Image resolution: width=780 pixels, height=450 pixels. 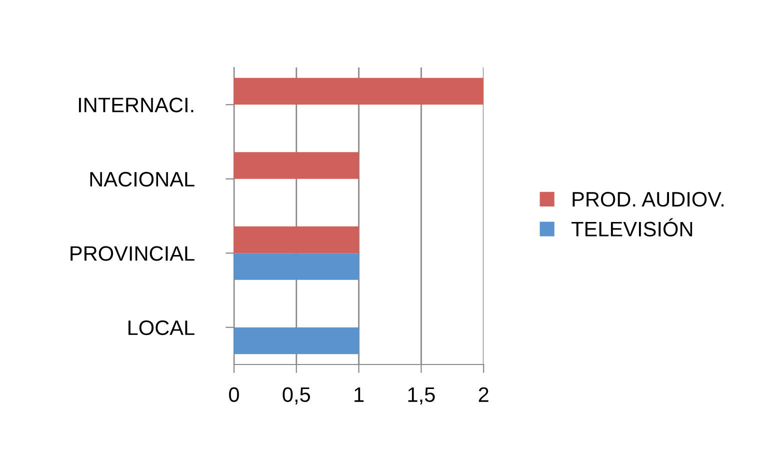 I want to click on x-tick-label: 1,5, so click(x=421, y=395).